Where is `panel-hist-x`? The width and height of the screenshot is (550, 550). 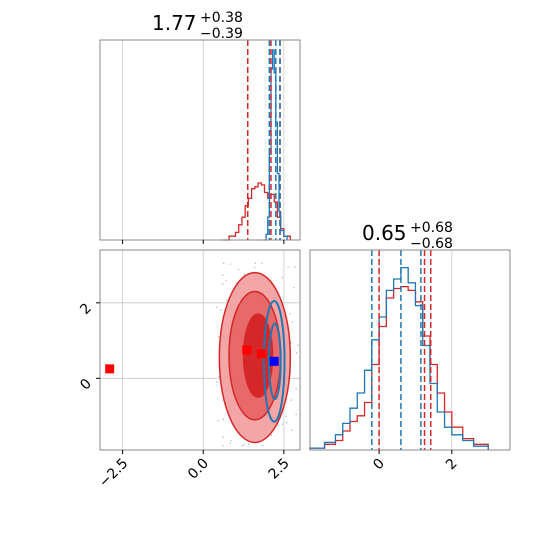
panel-hist-x is located at coordinates (200, 140).